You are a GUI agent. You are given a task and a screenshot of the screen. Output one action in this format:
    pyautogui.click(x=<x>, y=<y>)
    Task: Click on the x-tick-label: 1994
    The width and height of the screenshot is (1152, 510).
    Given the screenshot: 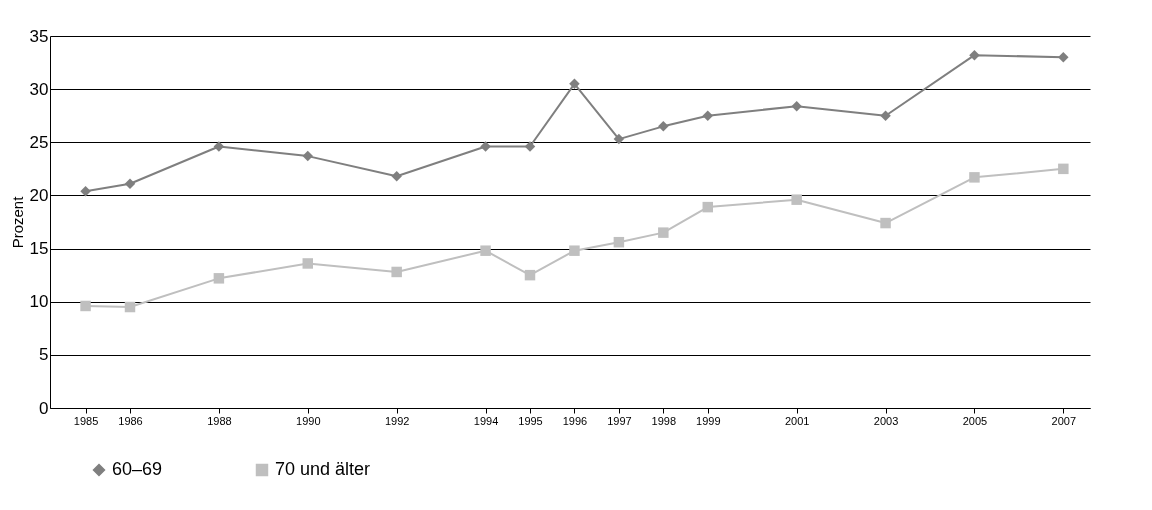 What is the action you would take?
    pyautogui.click(x=486, y=420)
    